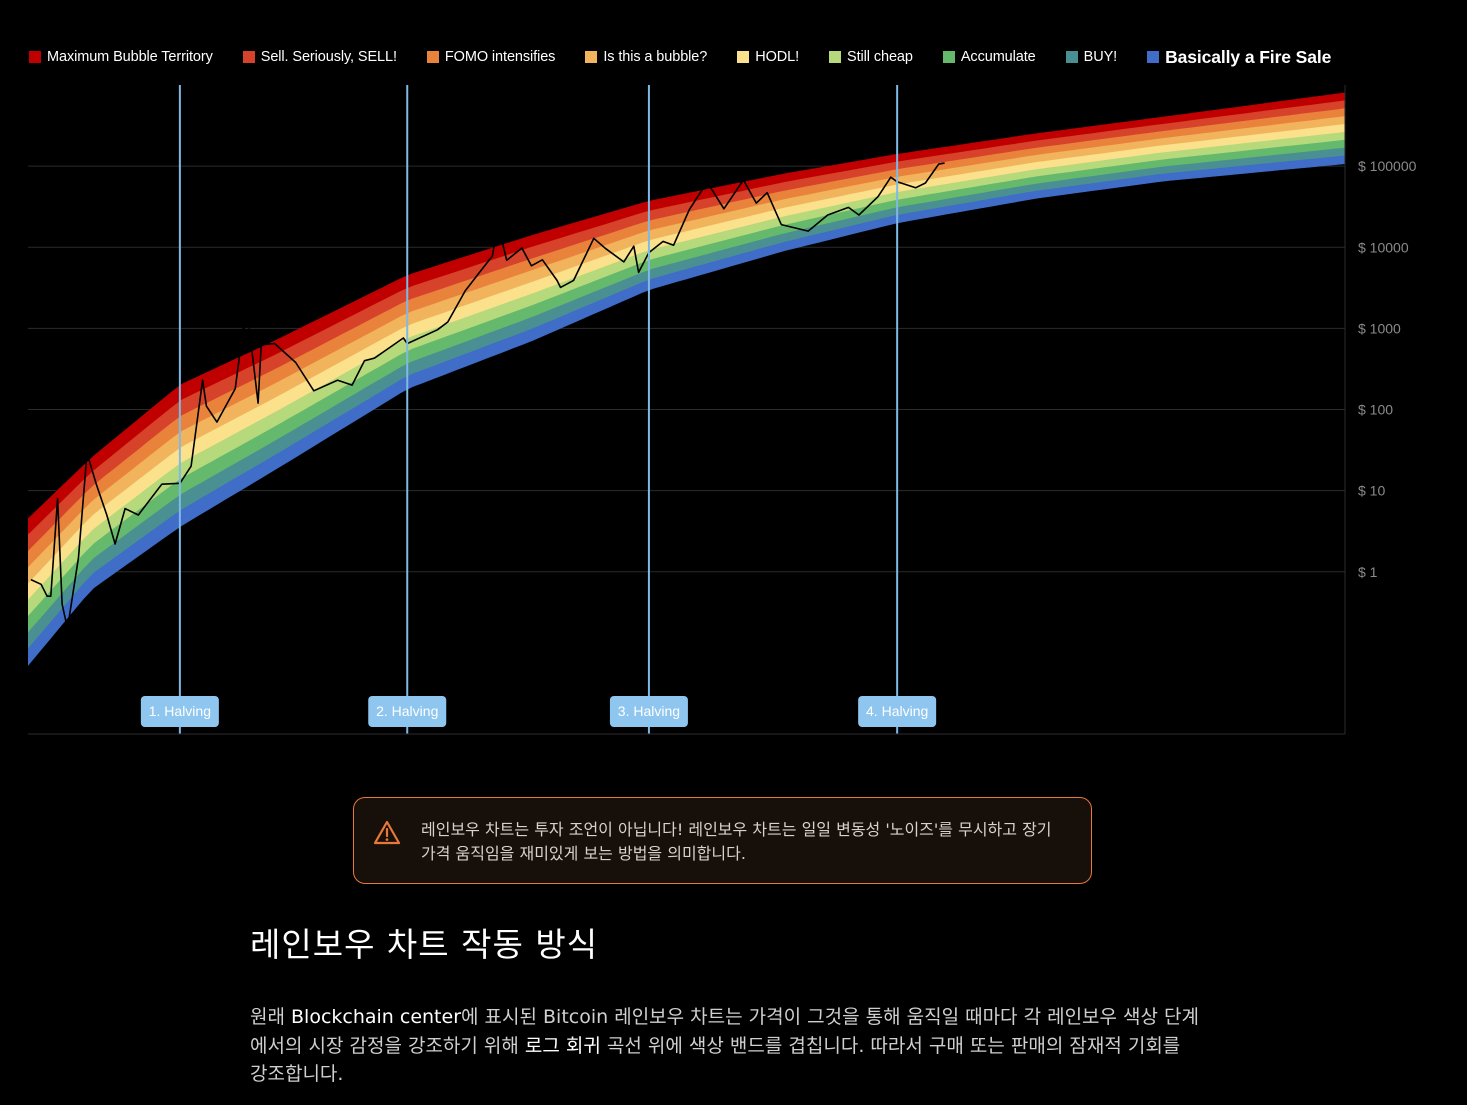 This screenshot has height=1105, width=1467. I want to click on legend-item-bubble: Is this a bubble?, so click(646, 57).